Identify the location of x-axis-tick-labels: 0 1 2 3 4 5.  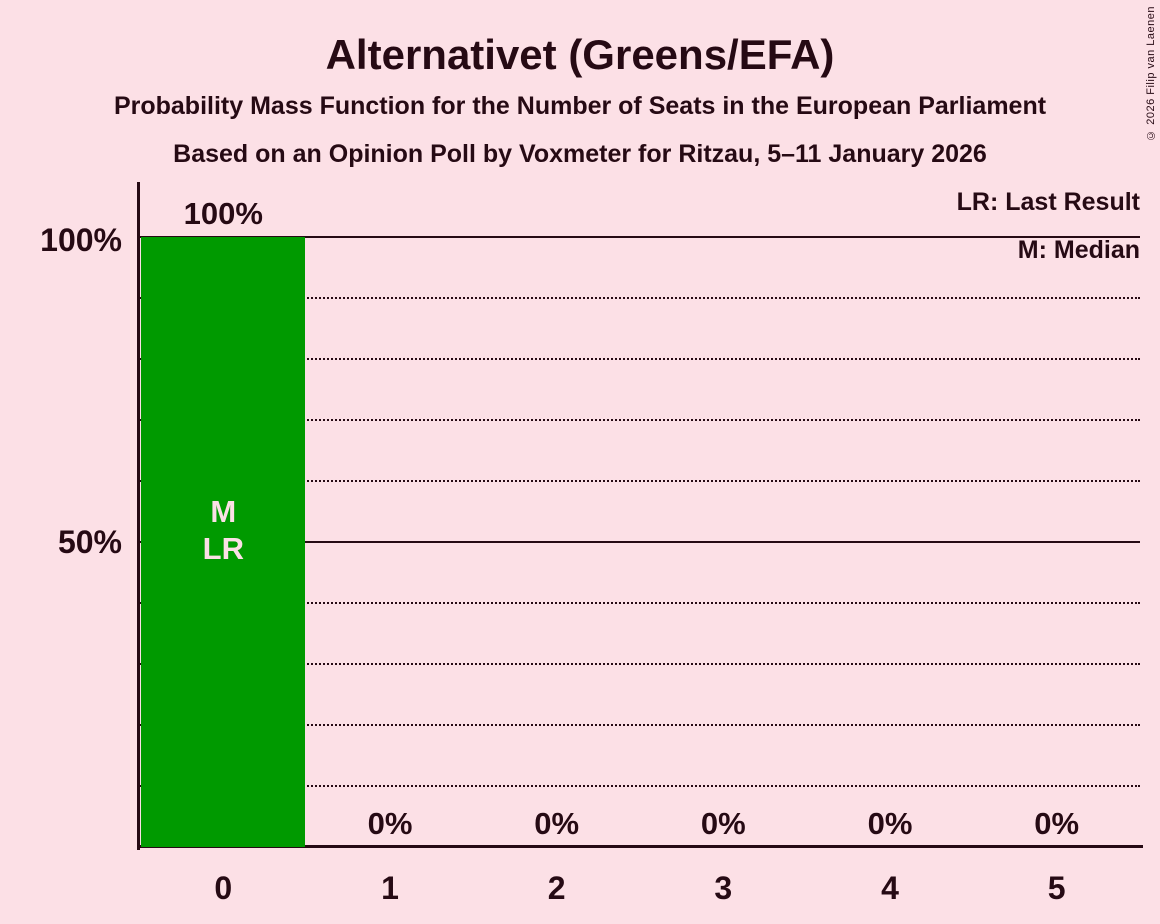
(640, 888).